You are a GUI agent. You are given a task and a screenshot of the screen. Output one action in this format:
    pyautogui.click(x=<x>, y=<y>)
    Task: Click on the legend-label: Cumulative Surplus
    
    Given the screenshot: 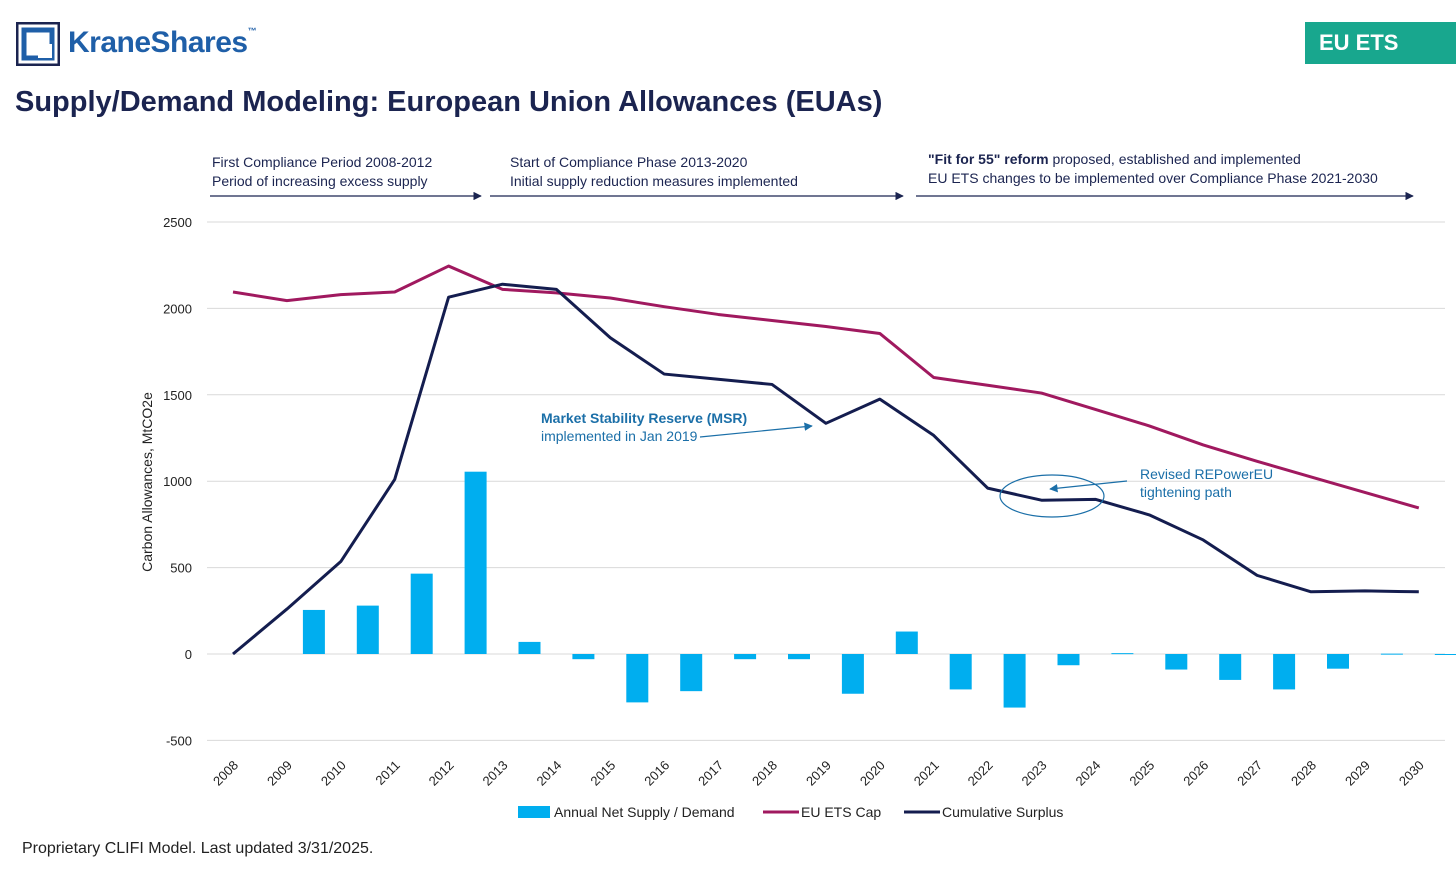 What is the action you would take?
    pyautogui.click(x=1002, y=812)
    